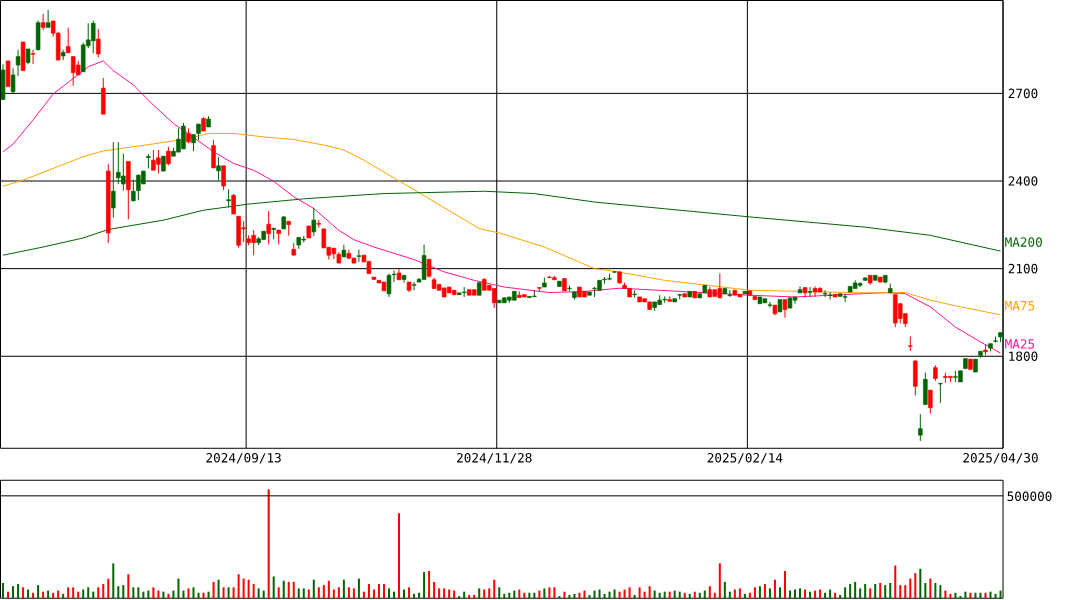  What do you see at coordinates (1023, 93) in the screenshot?
I see `y-tick-label: 2700` at bounding box center [1023, 93].